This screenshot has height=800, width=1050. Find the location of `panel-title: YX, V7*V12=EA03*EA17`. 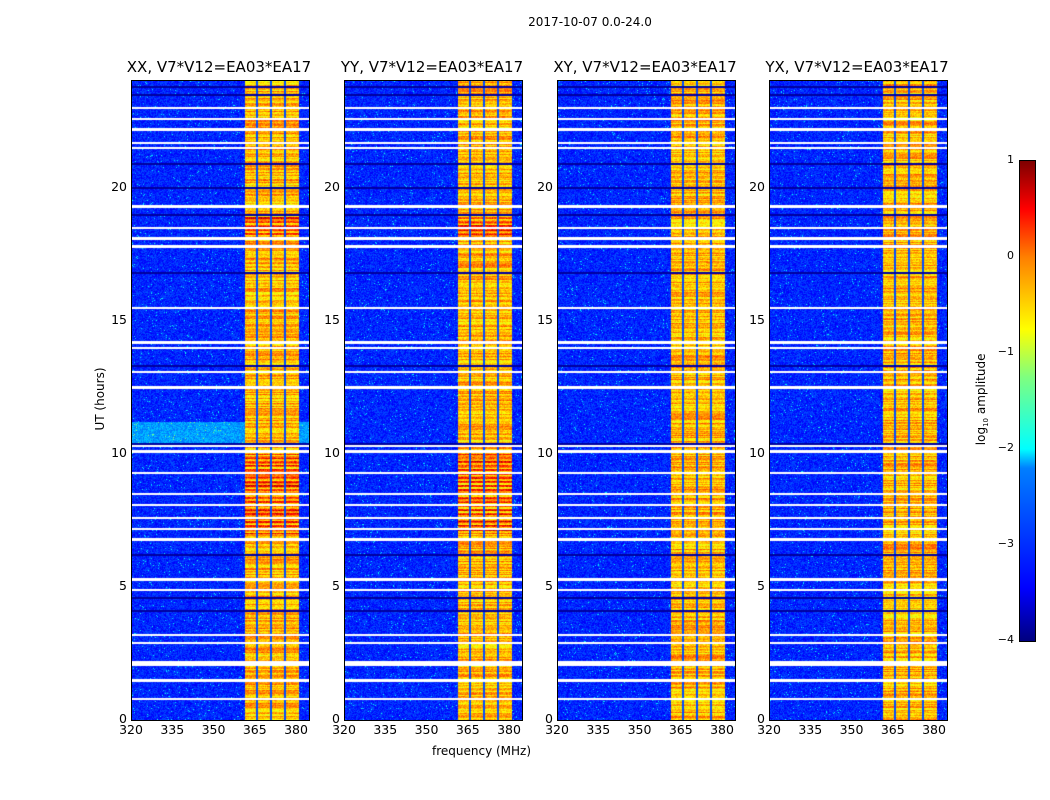

panel-title: YX, V7*V12=EA03*EA17 is located at coordinates (857, 67).